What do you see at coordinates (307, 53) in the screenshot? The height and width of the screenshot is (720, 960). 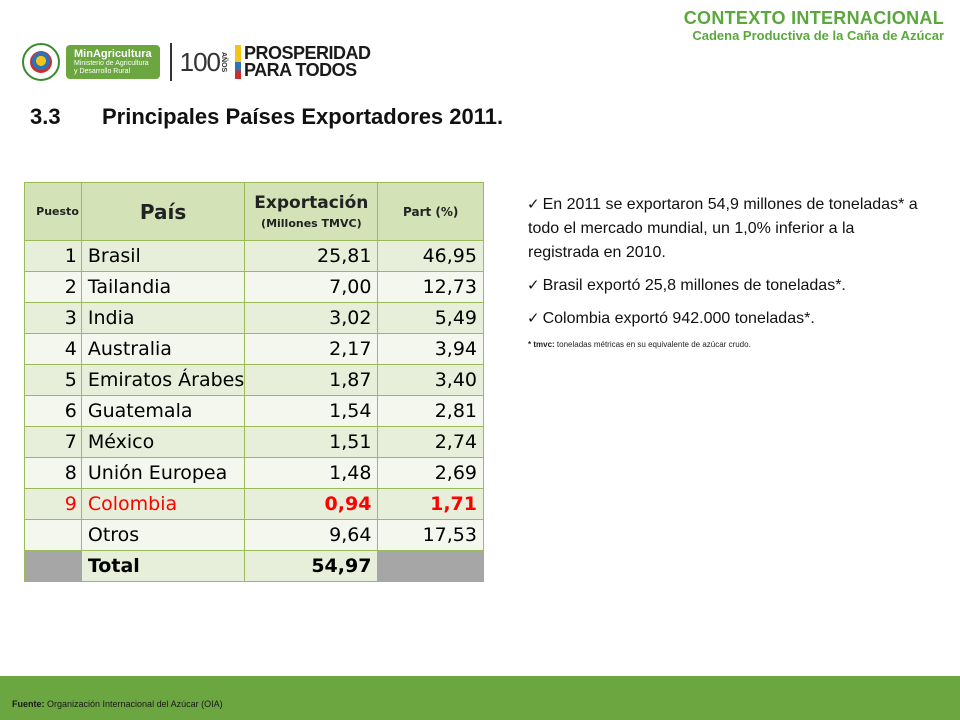 I see `slogan-line1: PROSPERIDAD` at bounding box center [307, 53].